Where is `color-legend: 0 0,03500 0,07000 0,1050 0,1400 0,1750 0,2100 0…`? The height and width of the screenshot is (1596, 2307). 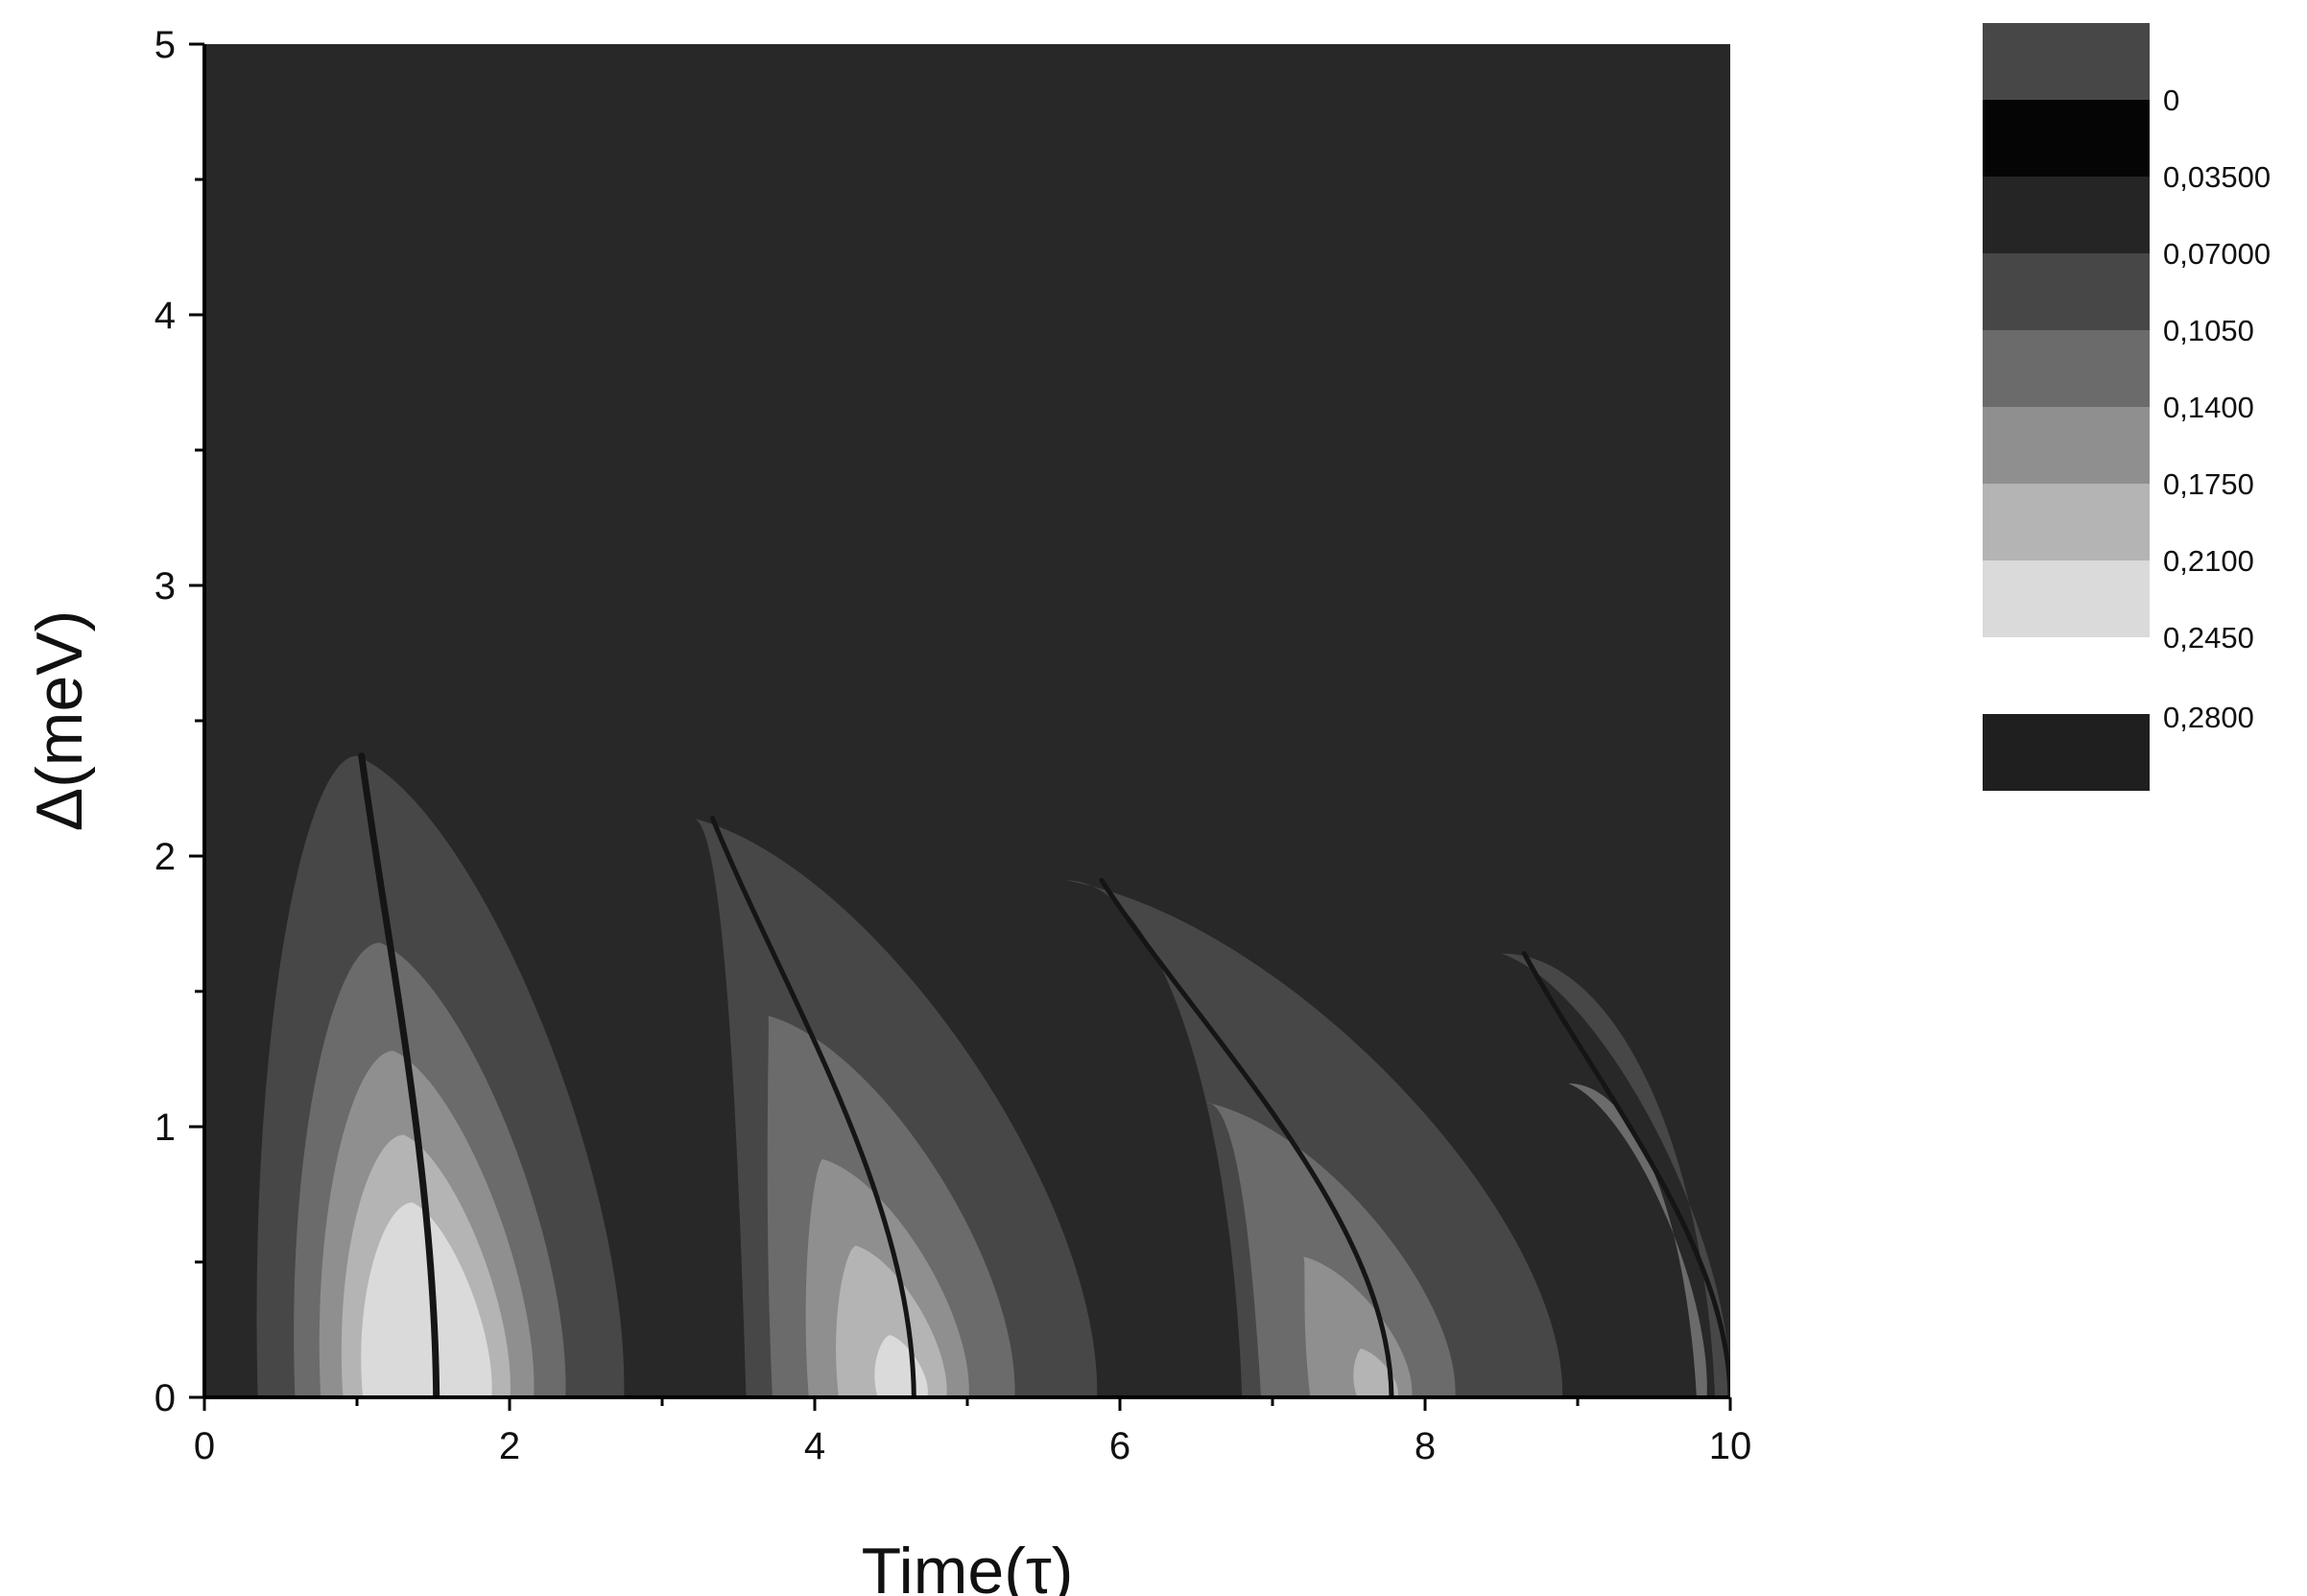 color-legend: 0 0,03500 0,07000 0,1050 0,1400 0,1750 0,2100 0… is located at coordinates (2127, 407).